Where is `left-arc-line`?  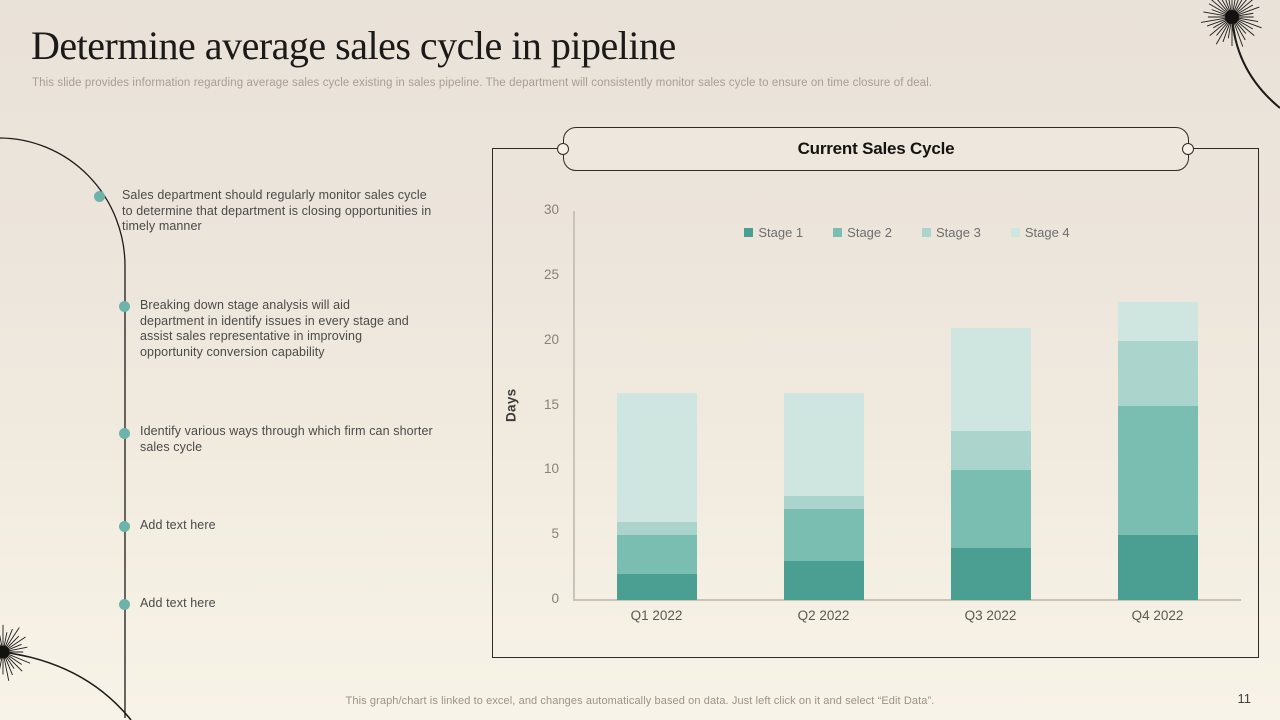
left-arc-line is located at coordinates (63, 427).